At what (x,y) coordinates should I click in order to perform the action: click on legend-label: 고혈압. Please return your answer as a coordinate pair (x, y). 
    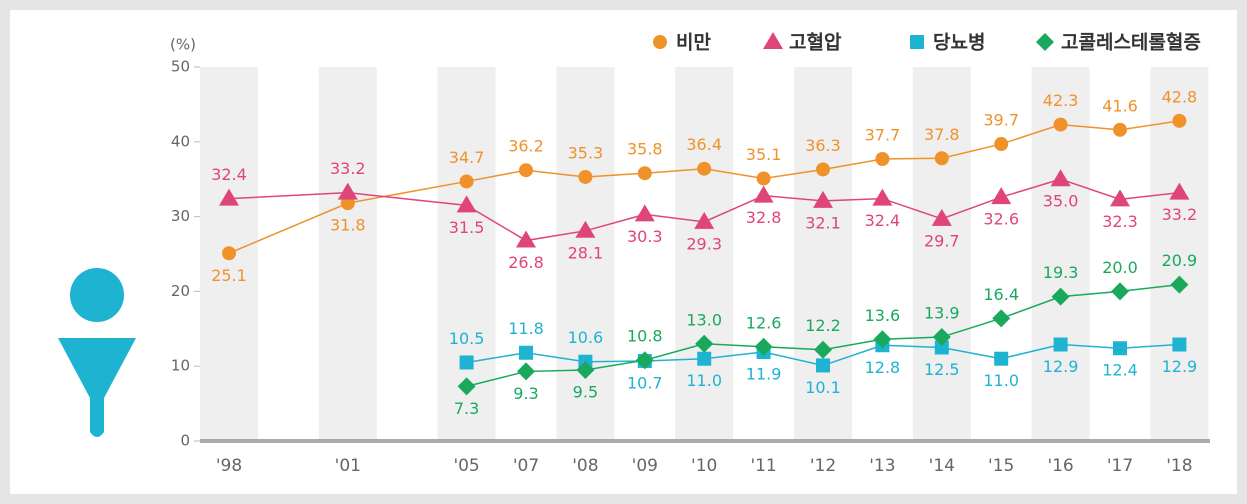
    Looking at the image, I should click on (815, 42).